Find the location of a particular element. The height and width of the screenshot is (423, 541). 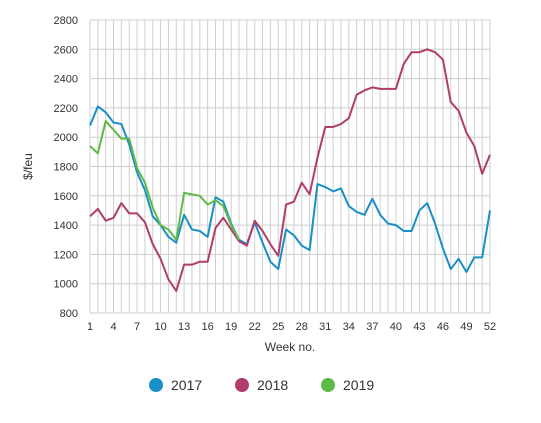

x-tick-label: 1 is located at coordinates (90, 327).